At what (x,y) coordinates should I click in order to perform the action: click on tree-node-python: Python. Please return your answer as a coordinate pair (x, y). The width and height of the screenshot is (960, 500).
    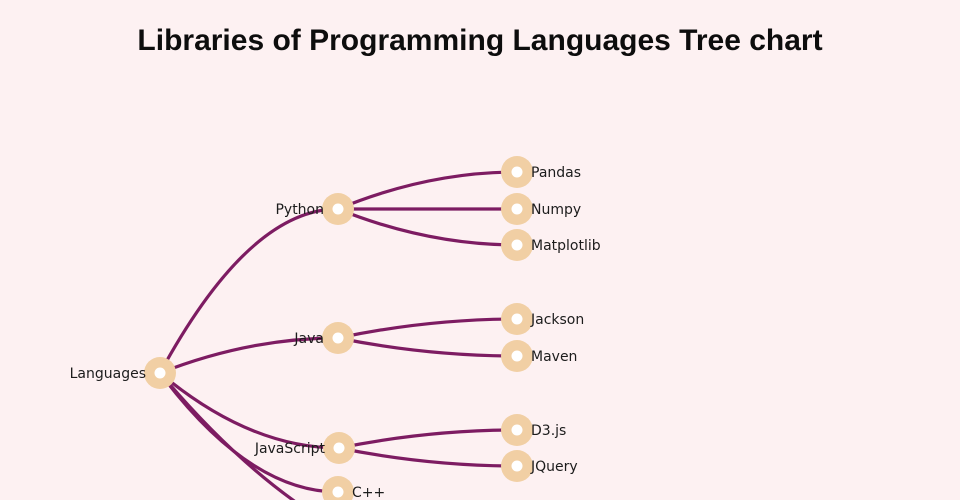
    Looking at the image, I should click on (314, 209).